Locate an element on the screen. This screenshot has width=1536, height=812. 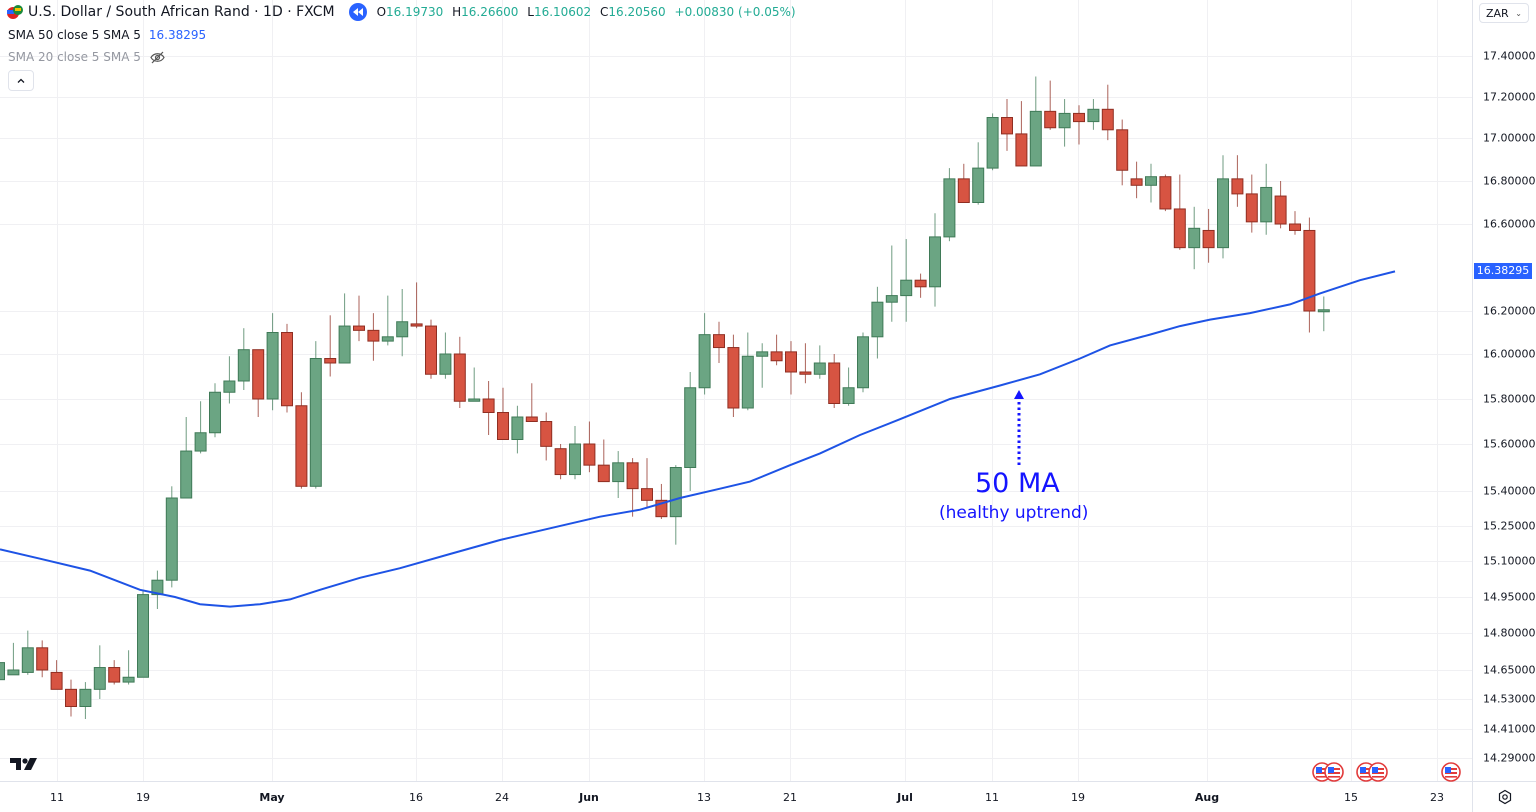
indicator-legend-sma50: SMA 50 close 5 SMA 5 16.38295 is located at coordinates (107, 35).